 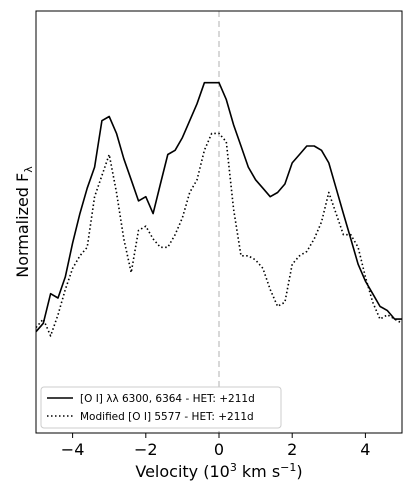 I want to click on x-tick-label: 4, so click(x=365, y=449).